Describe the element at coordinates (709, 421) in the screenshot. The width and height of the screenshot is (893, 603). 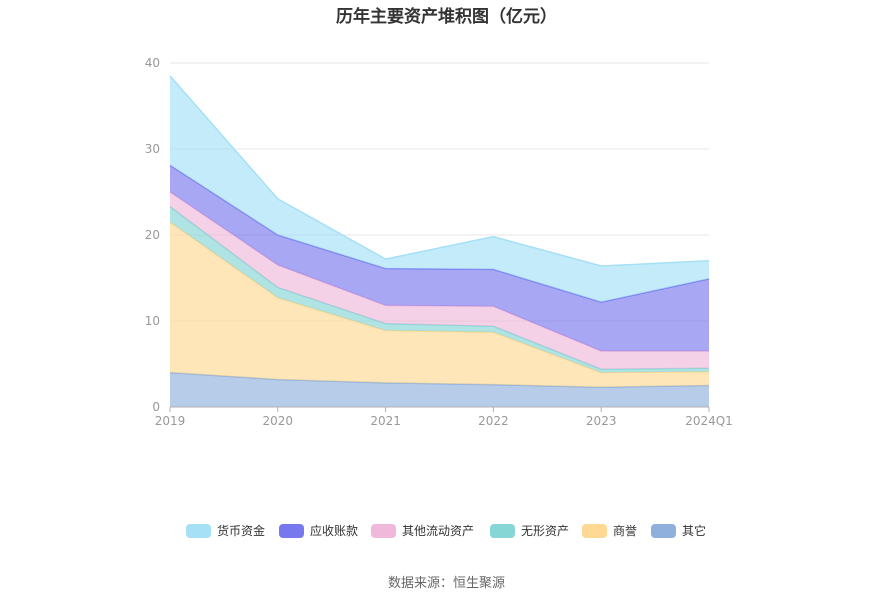
I see `x-tick-label: 2024Q1` at that location.